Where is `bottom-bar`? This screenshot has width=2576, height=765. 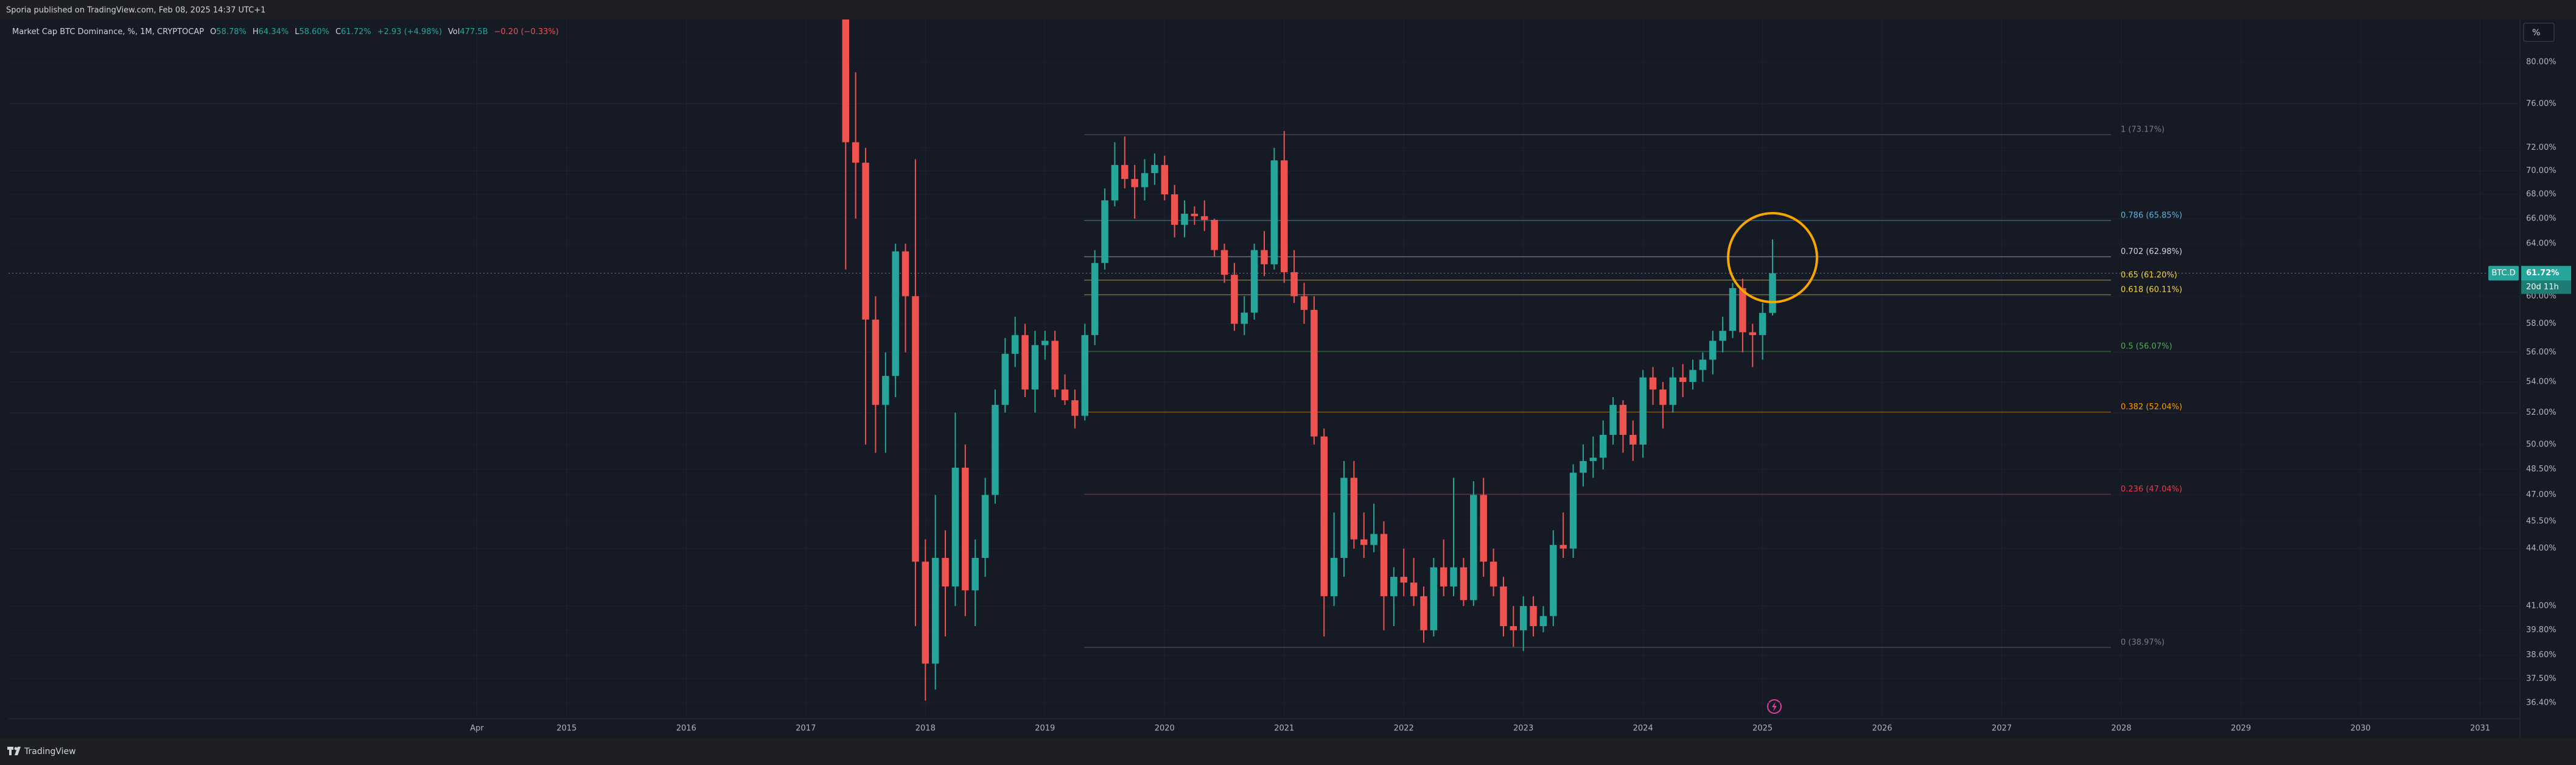
bottom-bar is located at coordinates (1288, 751).